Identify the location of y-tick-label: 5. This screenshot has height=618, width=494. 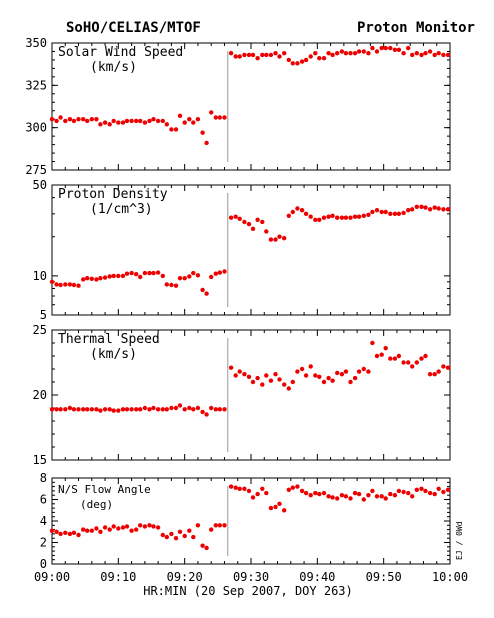
(43, 315).